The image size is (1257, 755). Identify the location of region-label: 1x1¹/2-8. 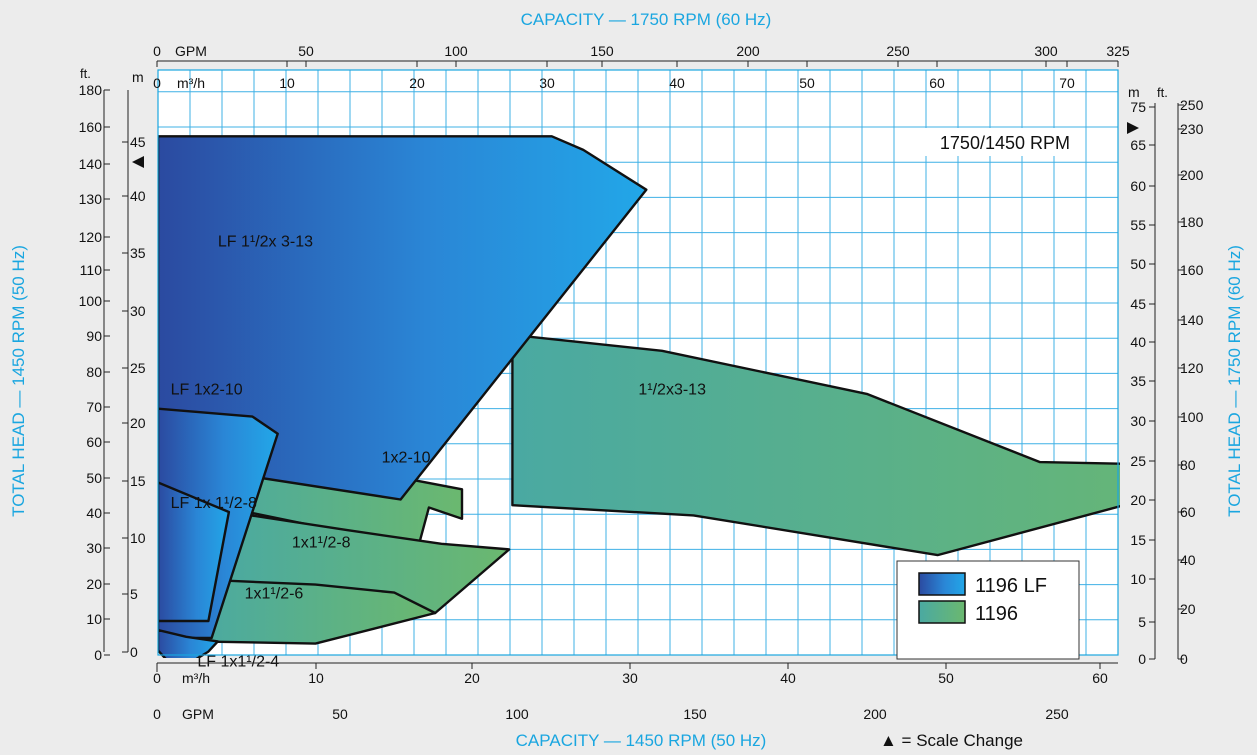
(321, 543).